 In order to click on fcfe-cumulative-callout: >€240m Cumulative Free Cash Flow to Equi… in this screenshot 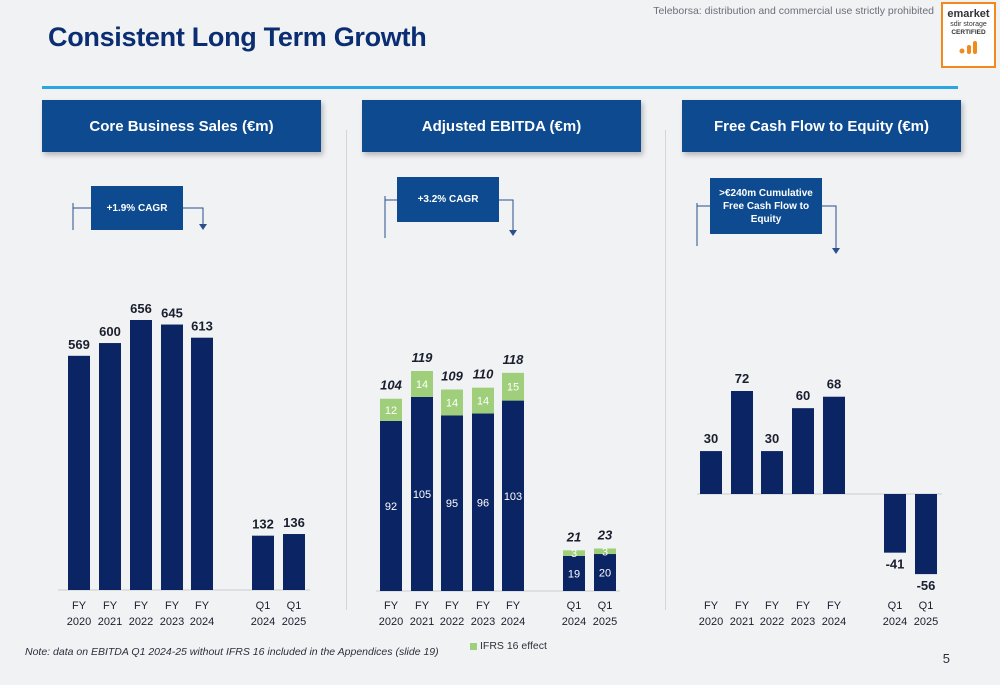, I will do `click(766, 206)`.